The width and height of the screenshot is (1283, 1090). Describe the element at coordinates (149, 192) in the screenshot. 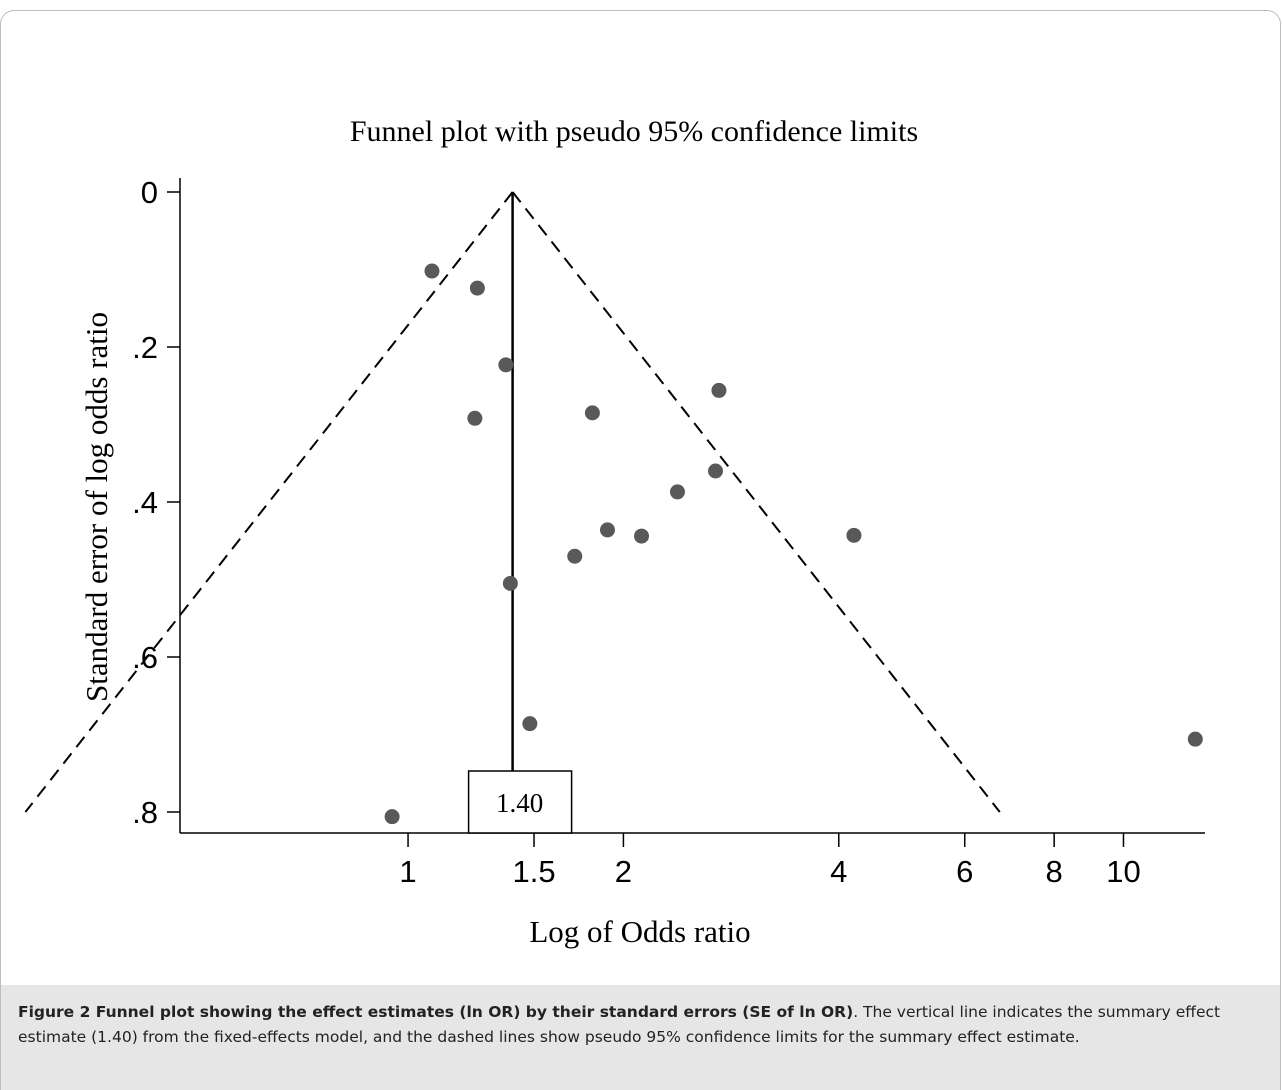

I see `y-tick-label: 0` at that location.